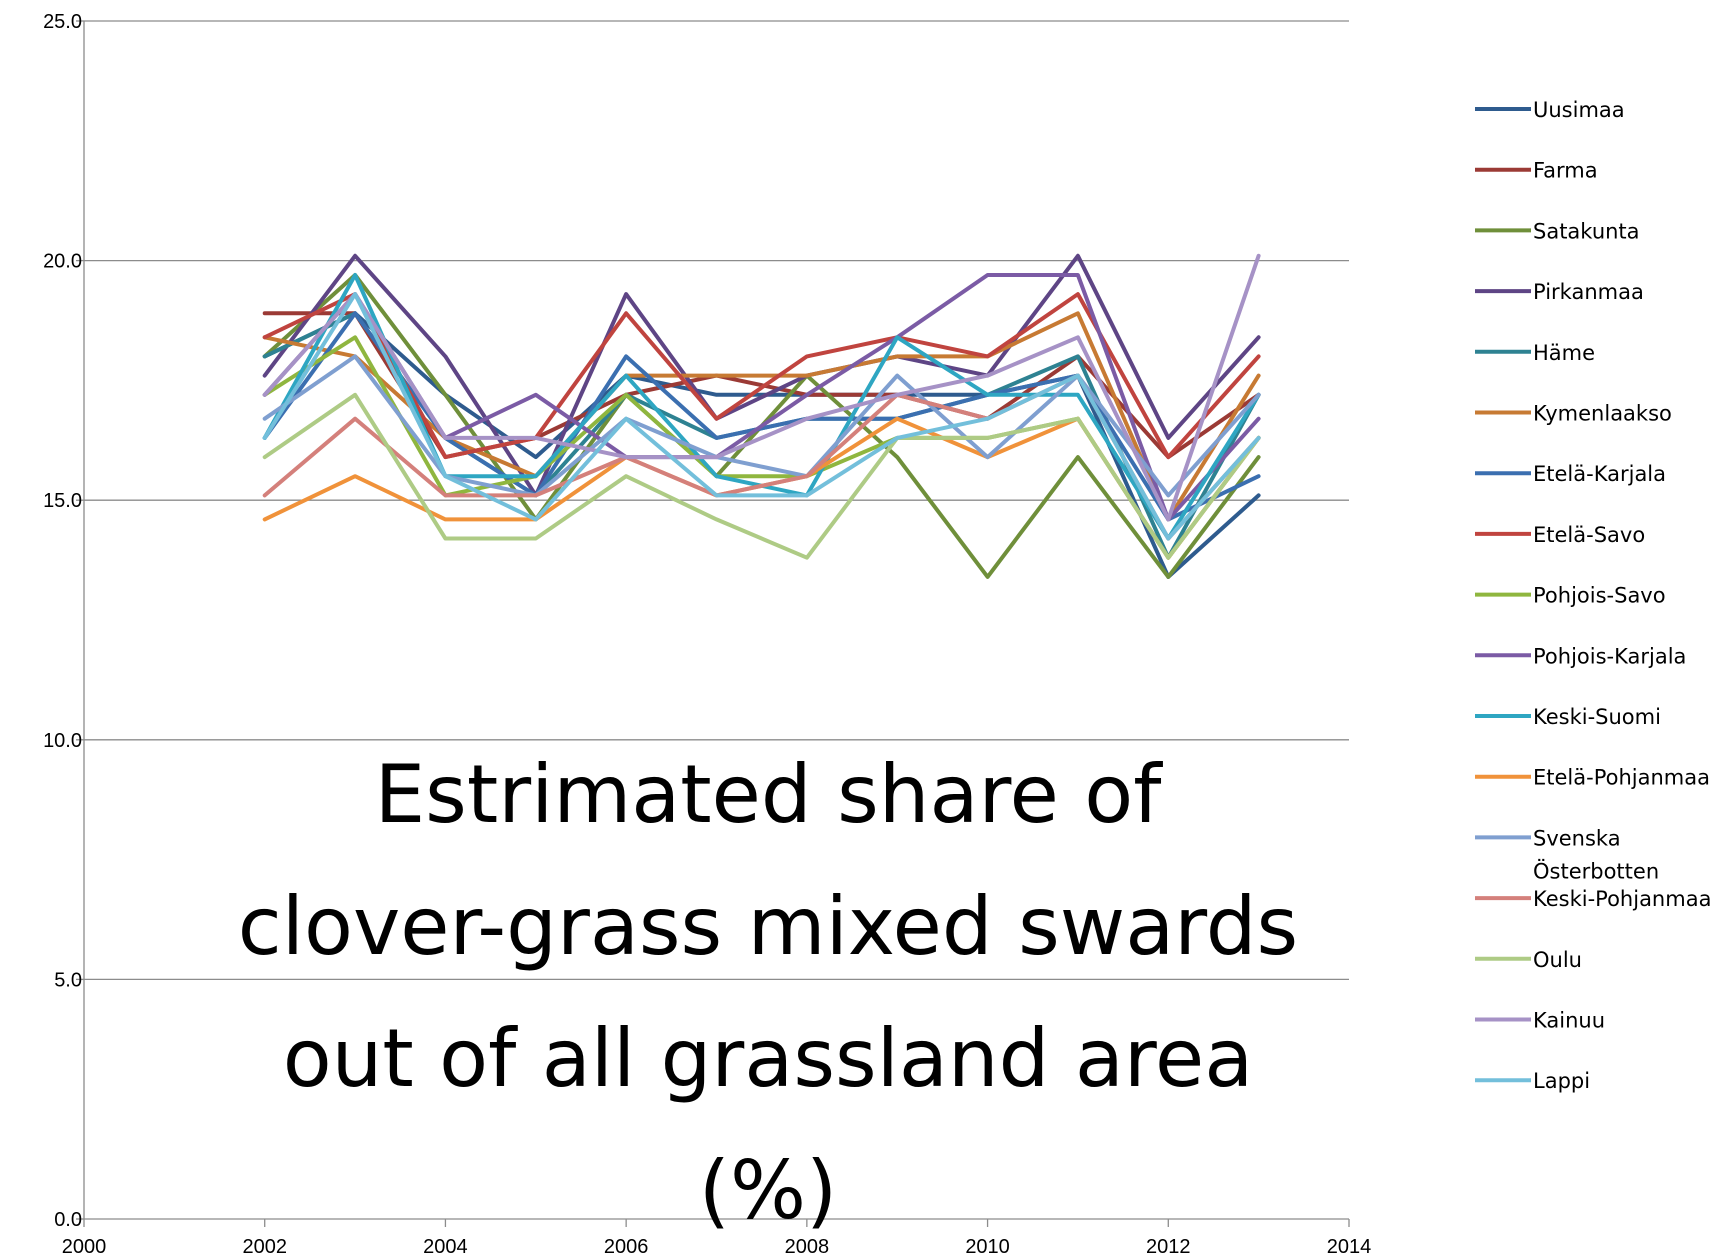 The image size is (1723, 1256). What do you see at coordinates (1596, 854) in the screenshot?
I see `legend-label-12: Svenska Österbotten` at bounding box center [1596, 854].